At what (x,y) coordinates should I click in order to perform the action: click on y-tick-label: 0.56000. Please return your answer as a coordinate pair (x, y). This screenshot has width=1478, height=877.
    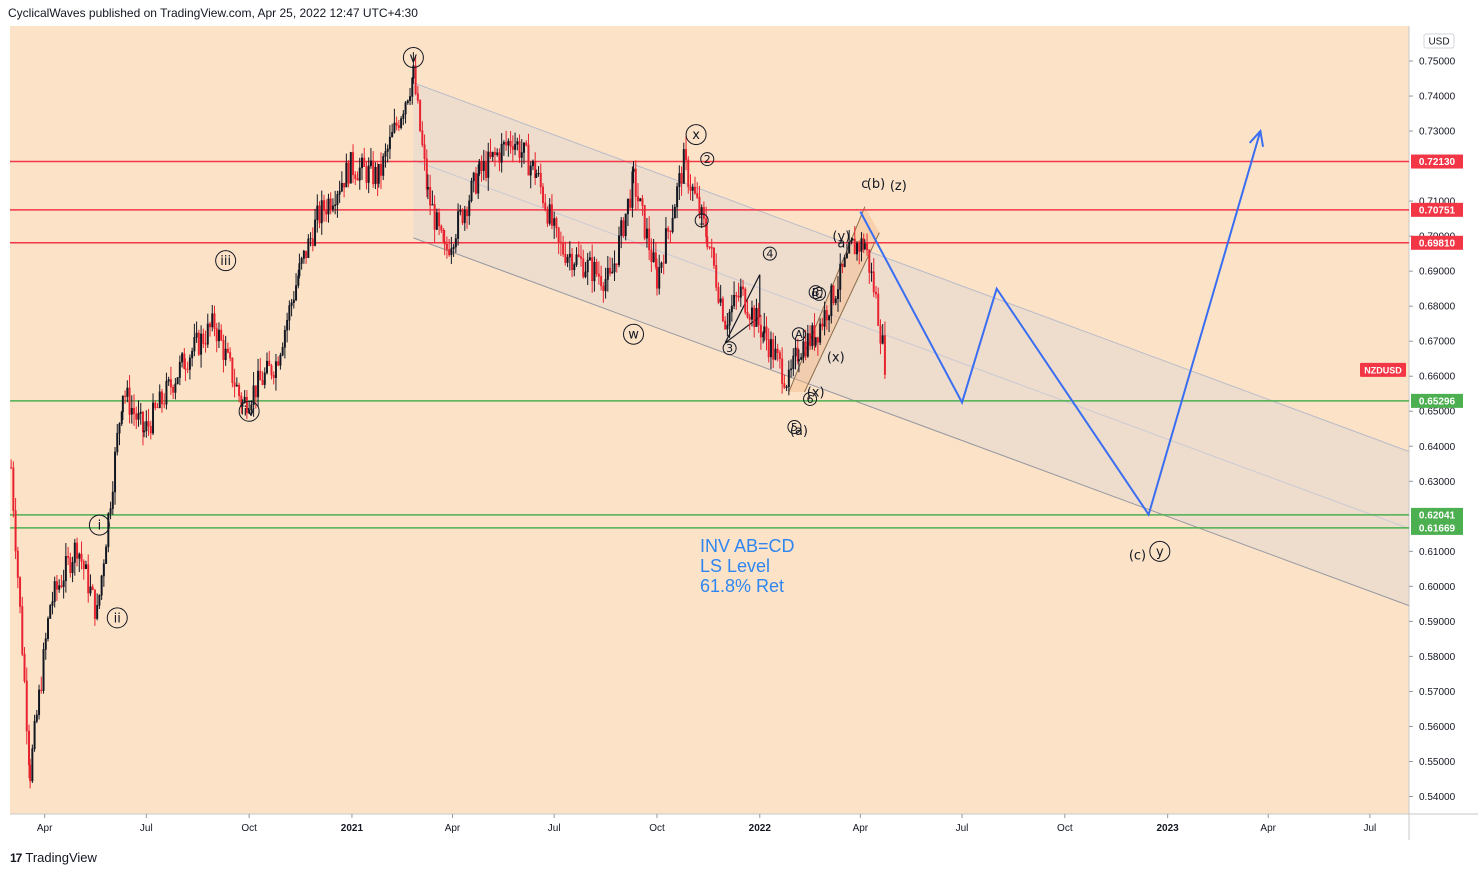
    Looking at the image, I should click on (1437, 727).